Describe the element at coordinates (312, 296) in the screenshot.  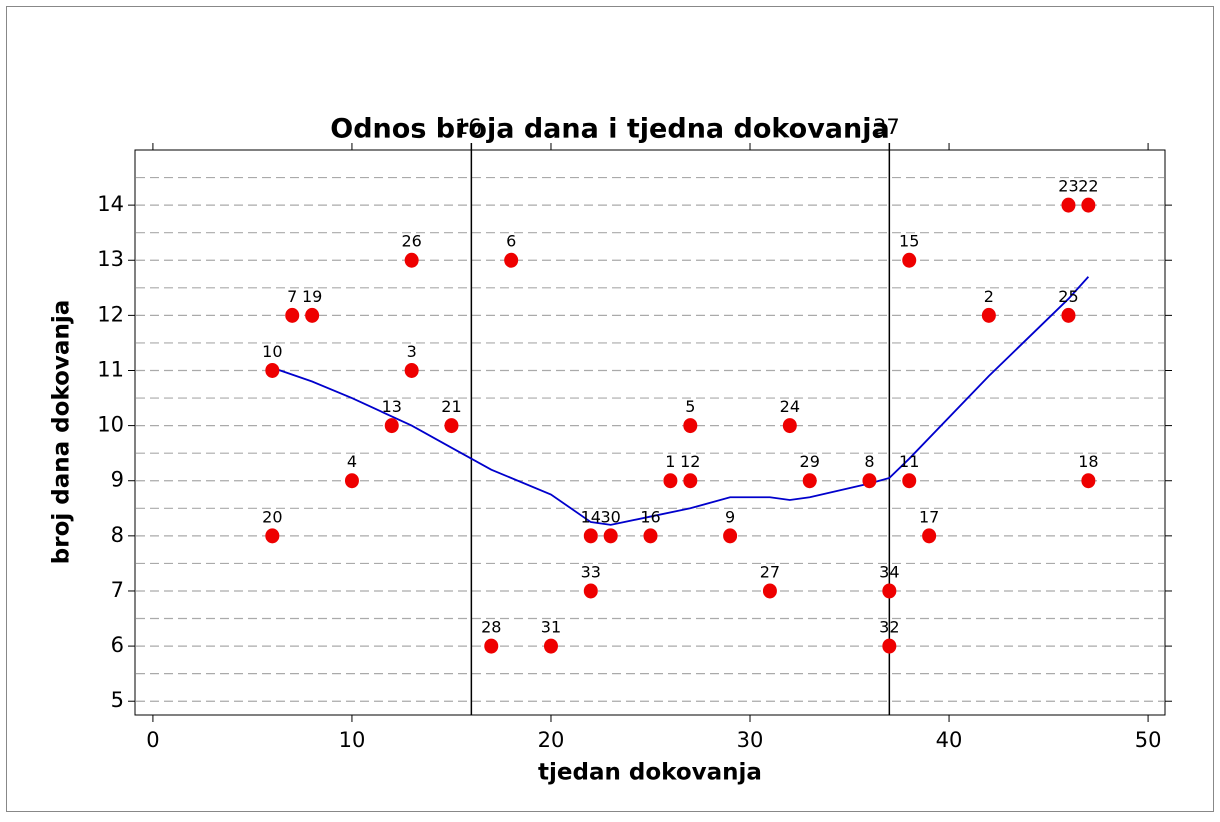
I see `point-label: 19` at that location.